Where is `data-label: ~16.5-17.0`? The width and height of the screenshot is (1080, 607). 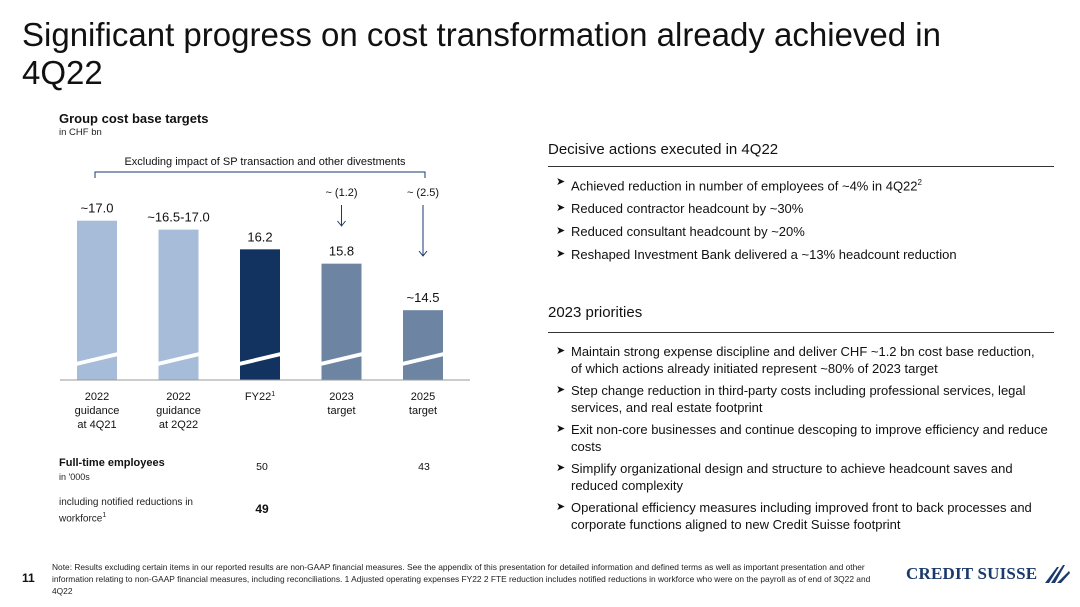
data-label: ~16.5-17.0 is located at coordinates (178, 217).